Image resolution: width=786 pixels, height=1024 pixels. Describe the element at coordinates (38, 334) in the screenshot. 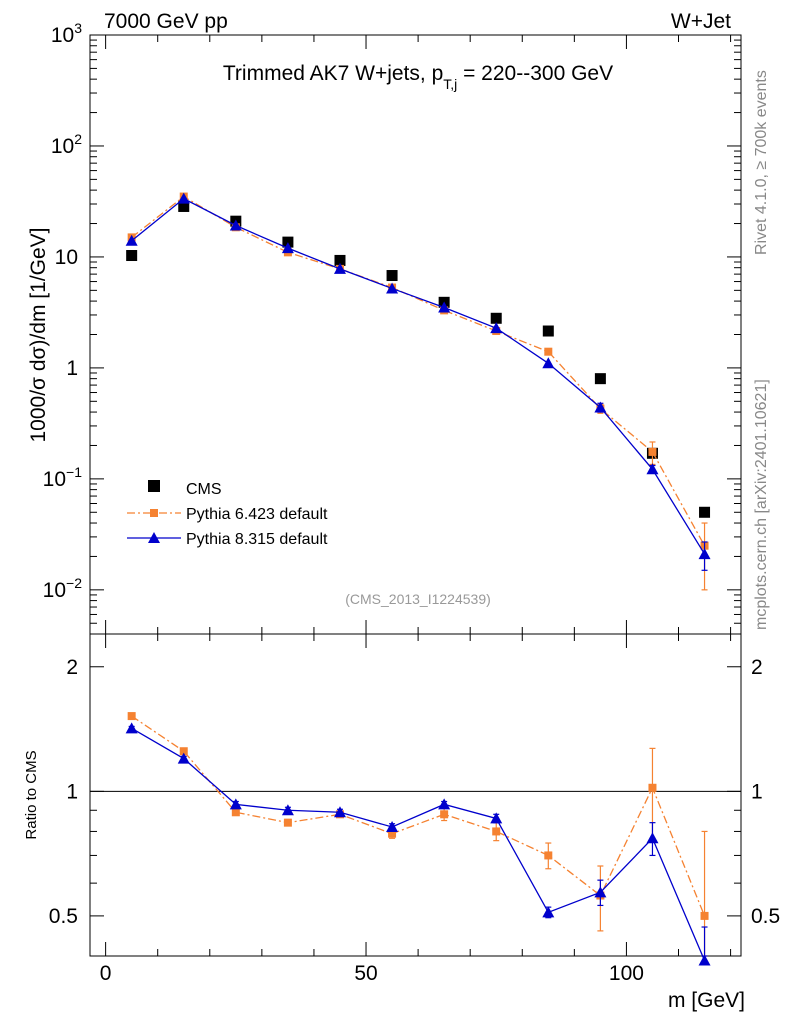

I see `main-y-axis-label: 1000/σ dσ)/dm [1/GeV]` at that location.